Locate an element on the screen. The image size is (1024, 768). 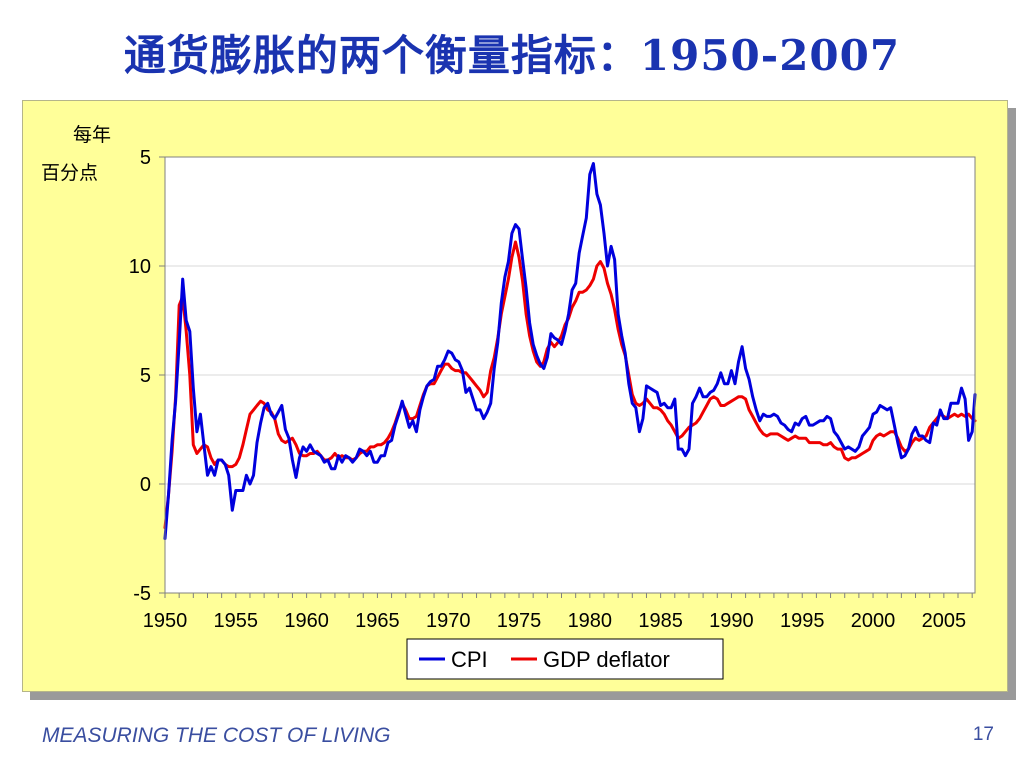
x-tick-label-2: 1960 is located at coordinates (306, 621).